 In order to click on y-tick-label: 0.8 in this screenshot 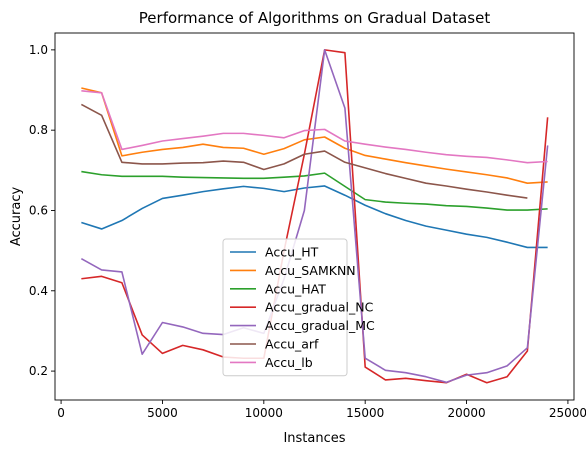, I will do `click(38, 130)`.